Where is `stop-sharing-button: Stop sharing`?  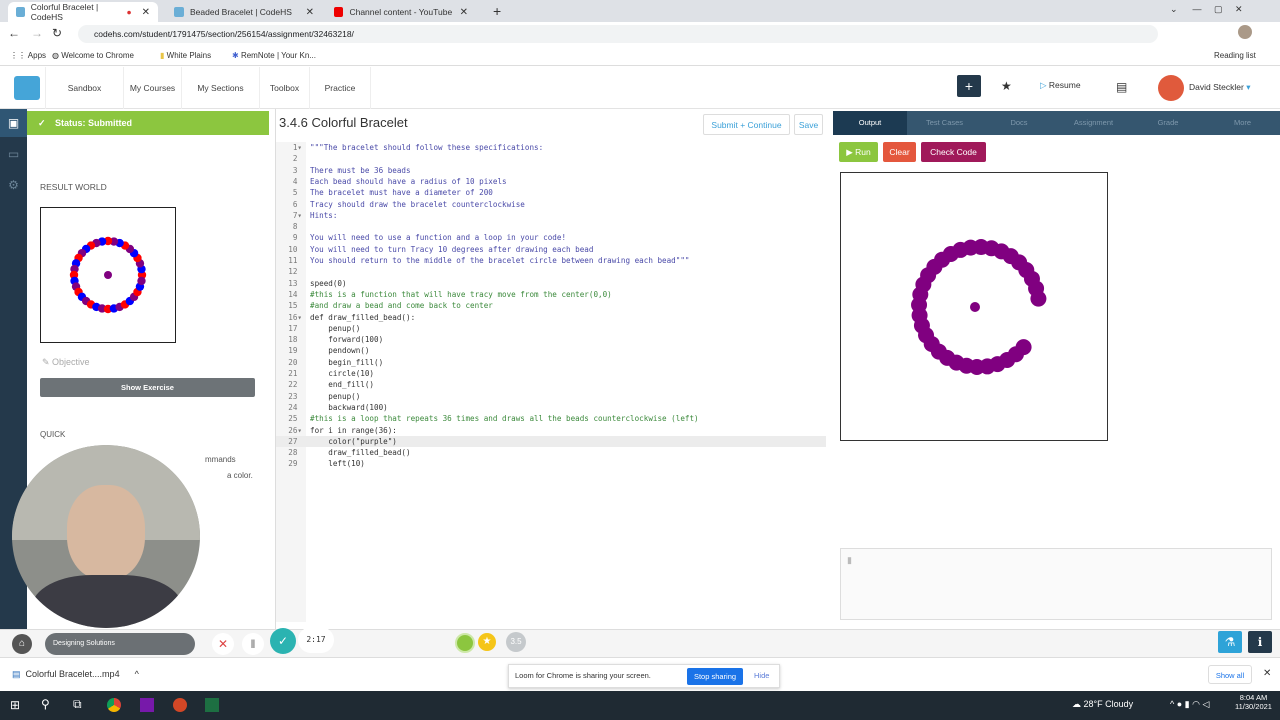
stop-sharing-button: Stop sharing is located at coordinates (715, 676).